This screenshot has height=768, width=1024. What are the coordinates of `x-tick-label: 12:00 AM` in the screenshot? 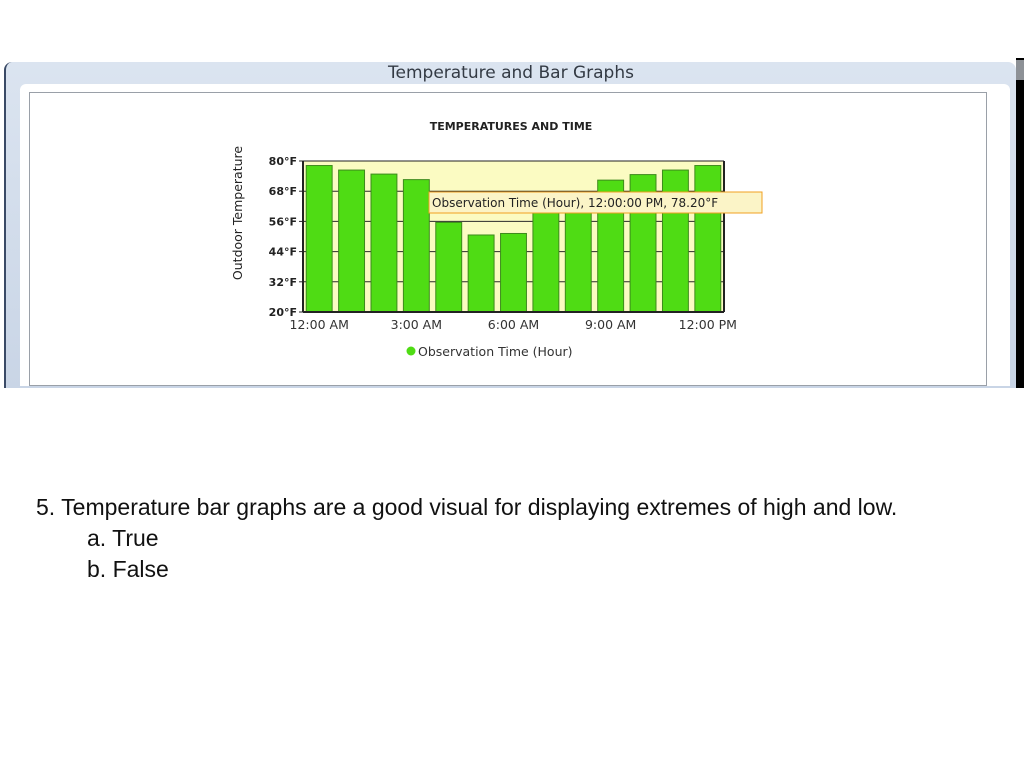 It's located at (319, 324).